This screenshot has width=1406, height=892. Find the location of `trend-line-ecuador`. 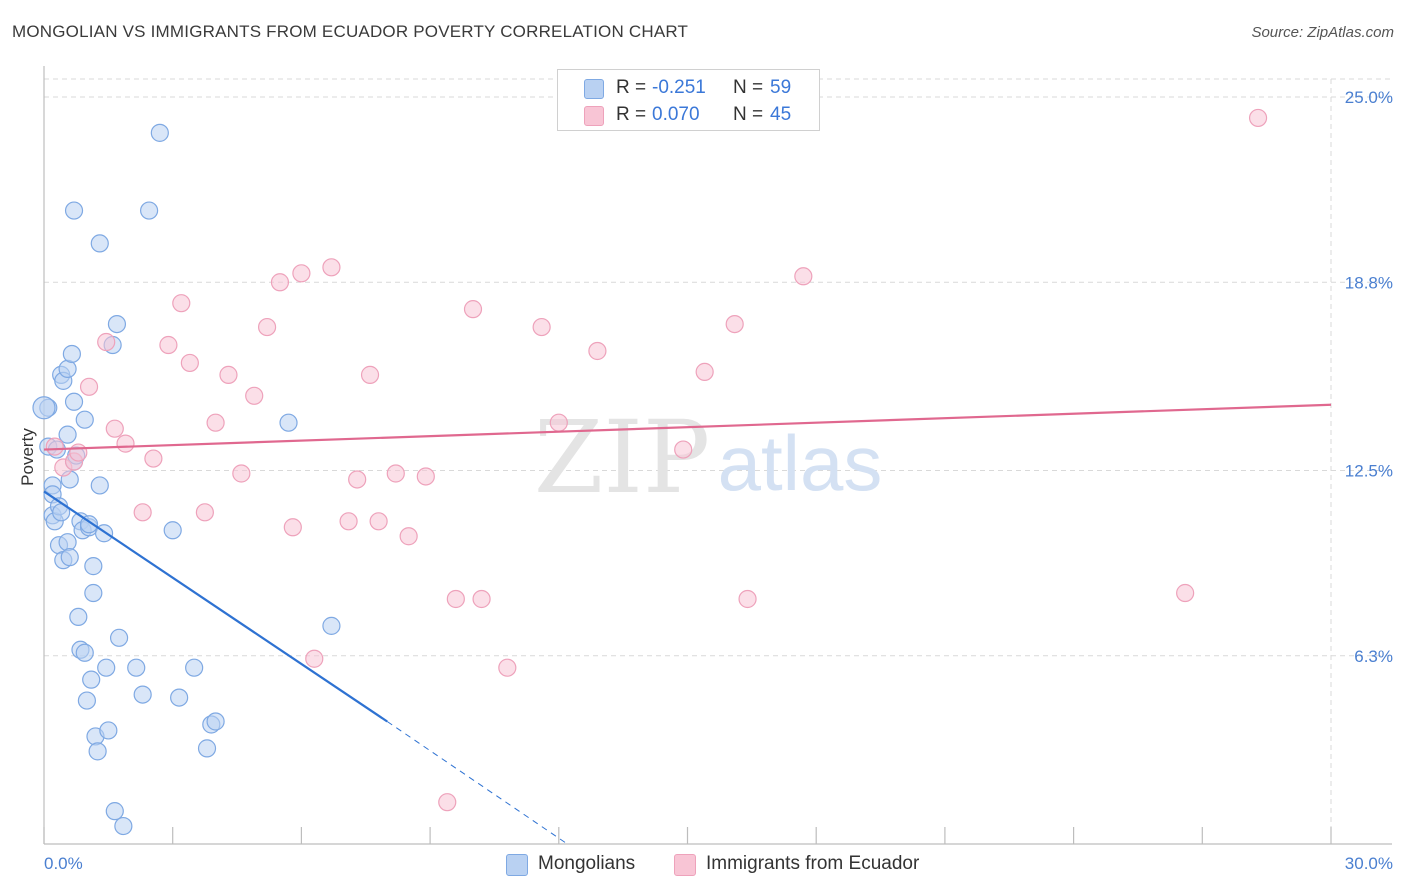

trend-line-ecuador is located at coordinates (687, 427).